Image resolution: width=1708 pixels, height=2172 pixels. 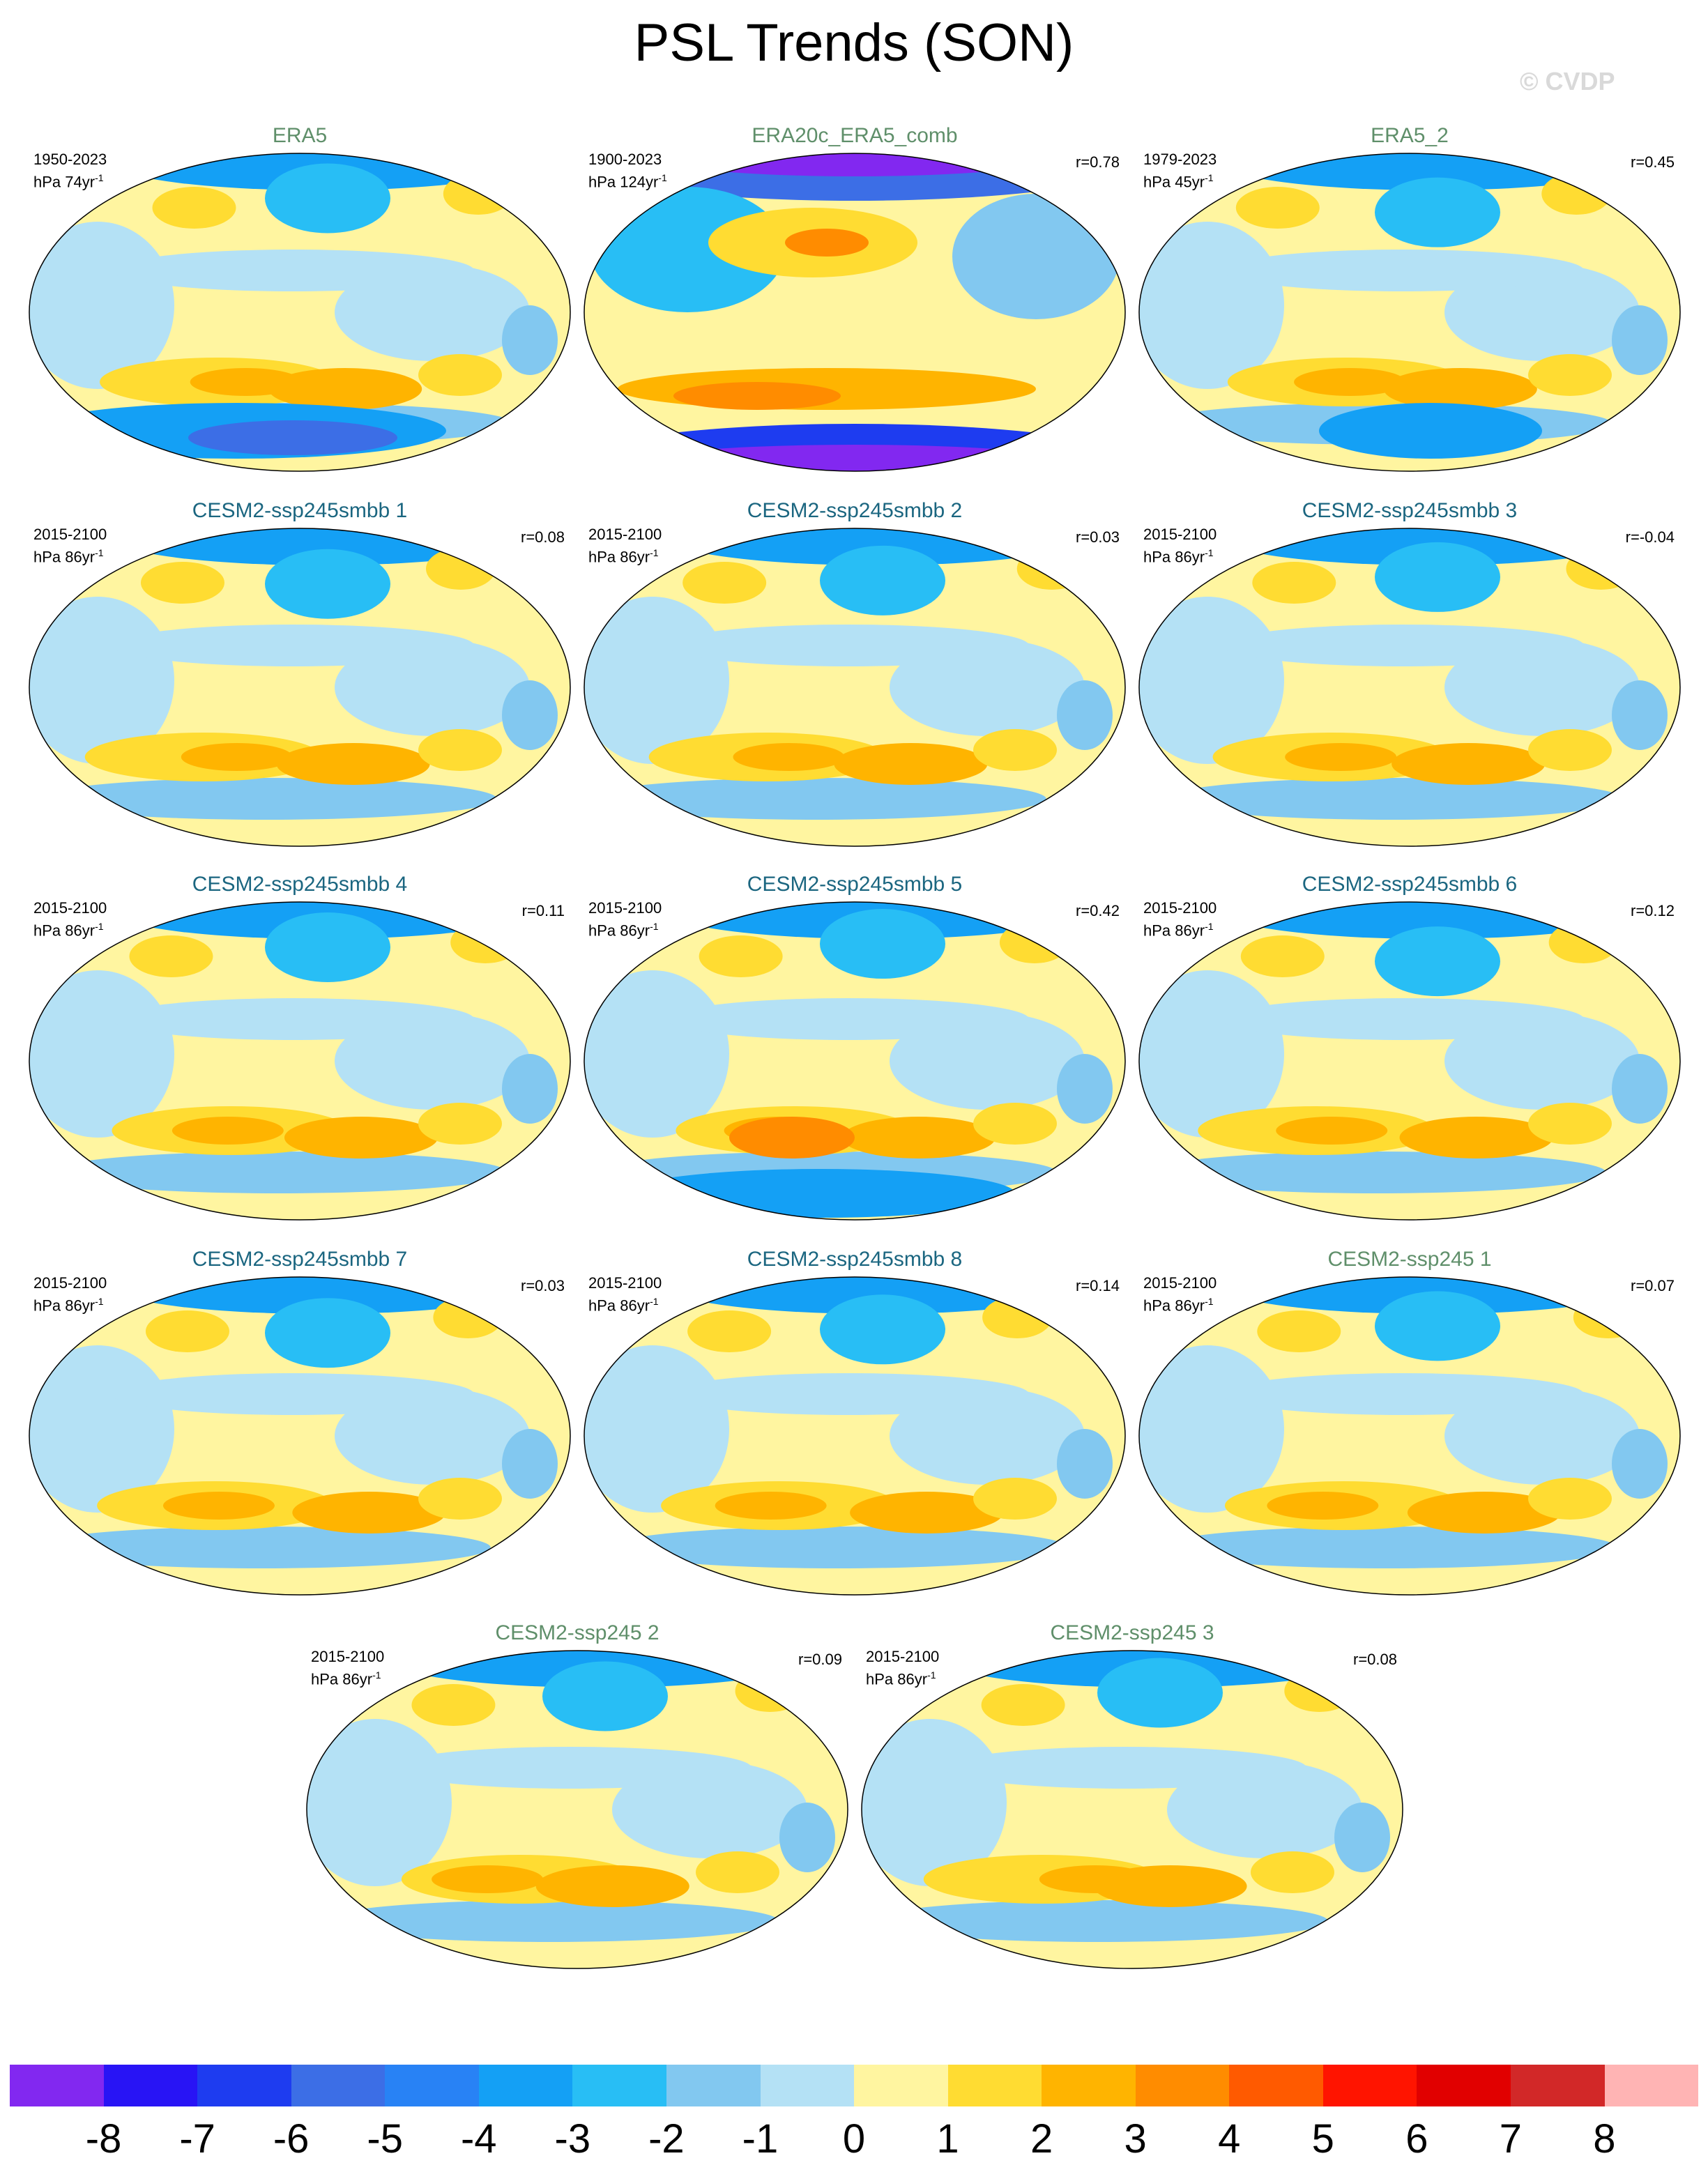 What do you see at coordinates (543, 910) in the screenshot?
I see `pattern-correlation: r=0.11` at bounding box center [543, 910].